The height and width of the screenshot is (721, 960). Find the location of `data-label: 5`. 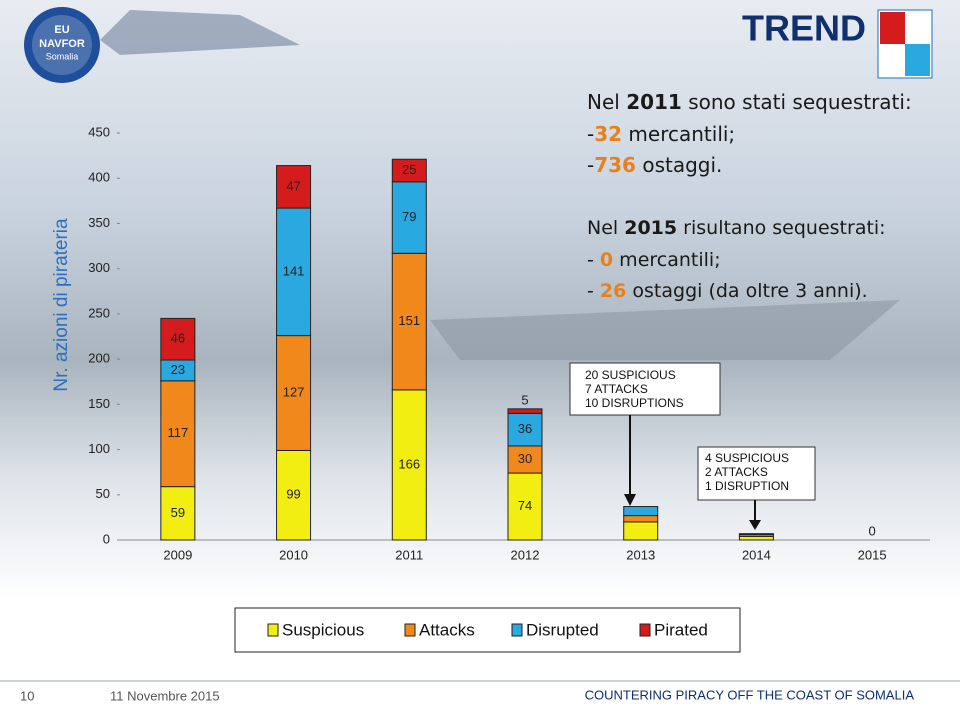

data-label: 5 is located at coordinates (524, 399).